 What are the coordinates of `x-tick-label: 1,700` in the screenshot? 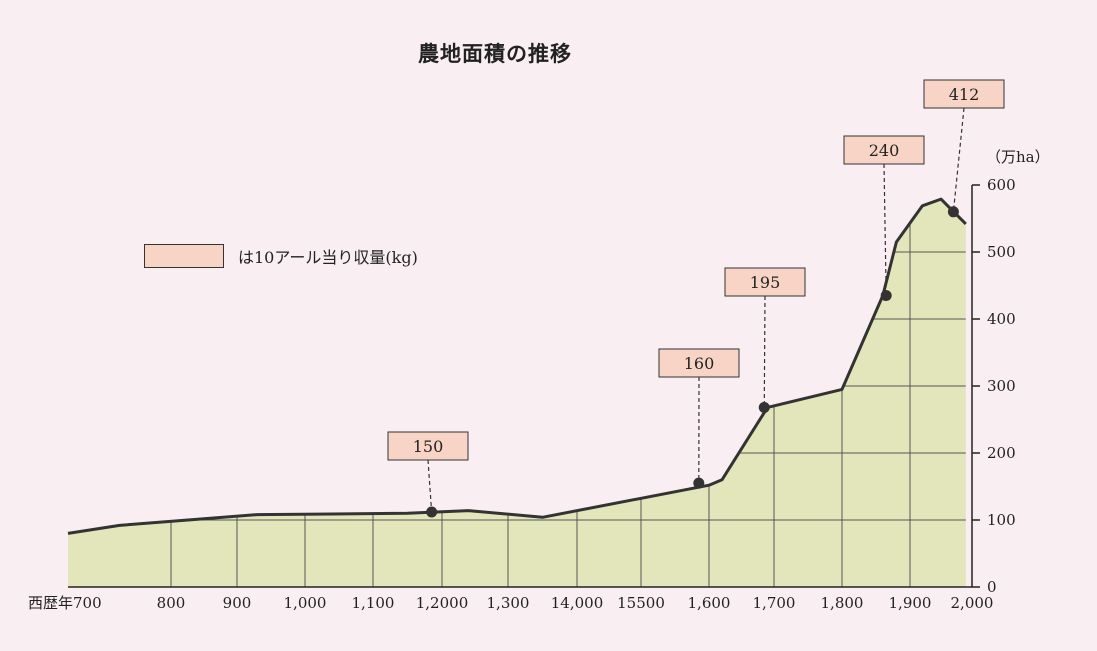 It's located at (774, 603).